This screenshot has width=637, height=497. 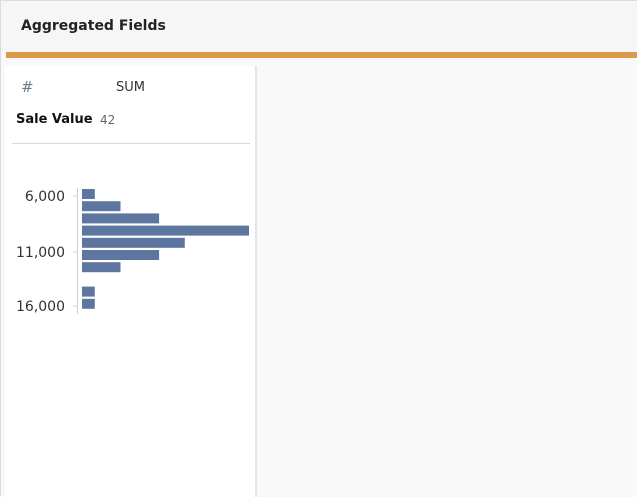 I want to click on field-name: Sale Value, so click(x=54, y=119).